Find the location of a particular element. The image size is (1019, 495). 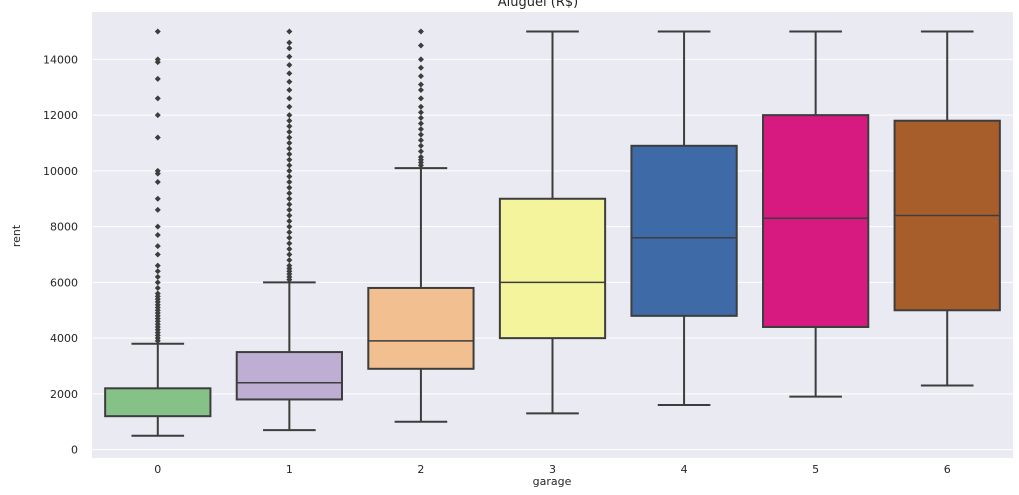

chart-title: Aluguel (R$) is located at coordinates (538, 5).